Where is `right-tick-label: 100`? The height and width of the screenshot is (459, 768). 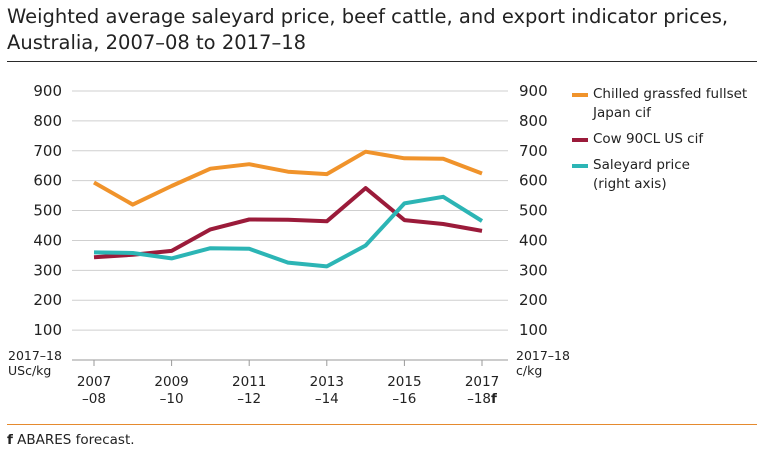
right-tick-label: 100 is located at coordinates (533, 330).